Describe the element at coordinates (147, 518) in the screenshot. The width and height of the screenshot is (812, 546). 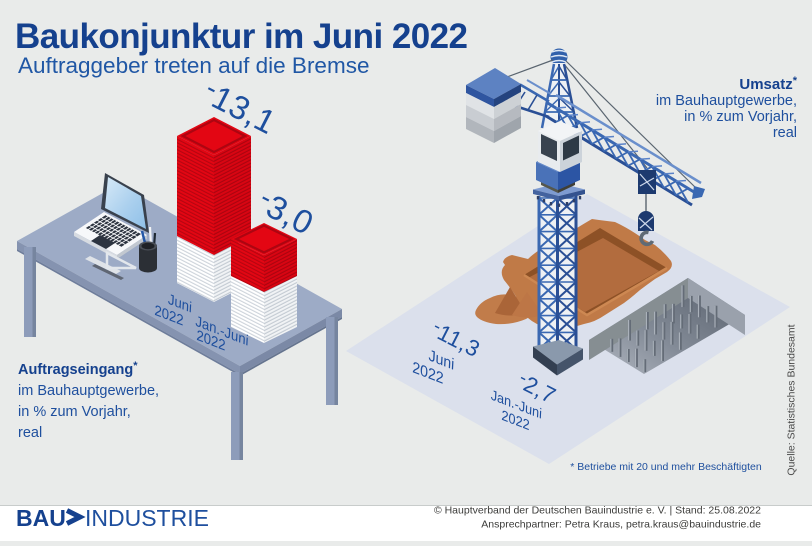
I see `svg-text: INDUSTRIE` at that location.